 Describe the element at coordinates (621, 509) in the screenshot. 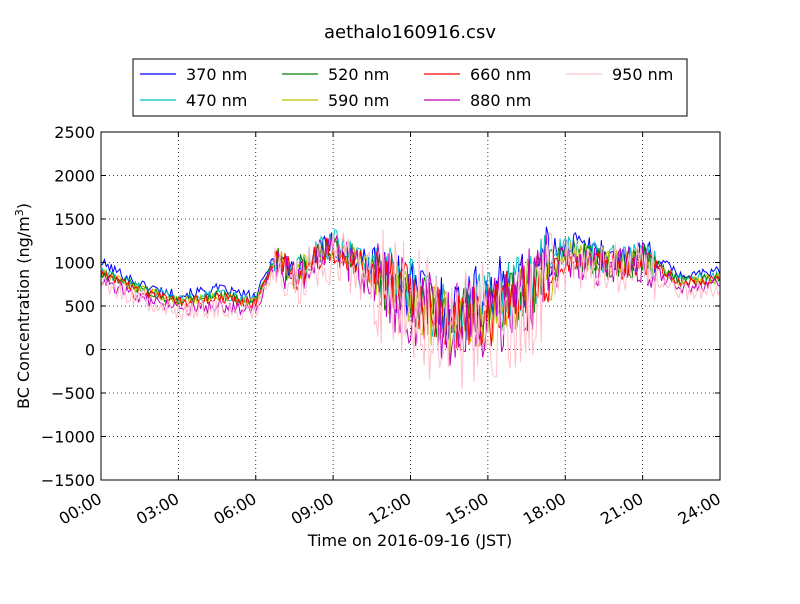

I see `x-tick-label: 21:00` at that location.